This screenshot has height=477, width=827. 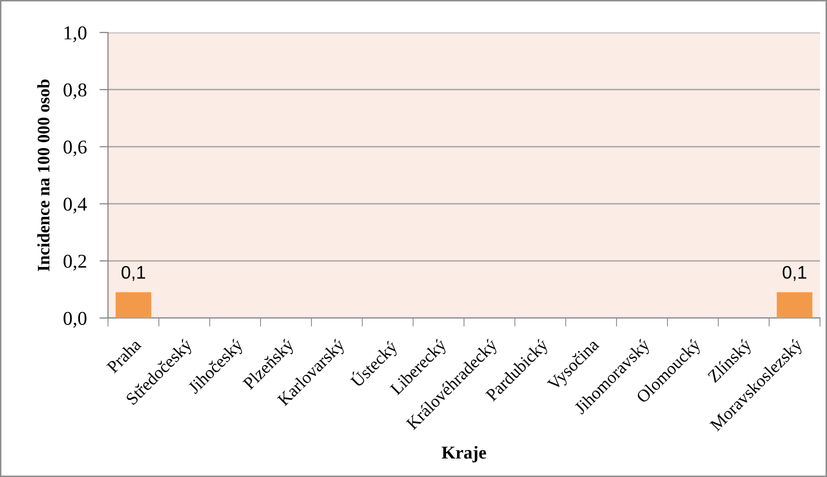 What do you see at coordinates (75, 34) in the screenshot?
I see `y-tick-label: 1,0` at bounding box center [75, 34].